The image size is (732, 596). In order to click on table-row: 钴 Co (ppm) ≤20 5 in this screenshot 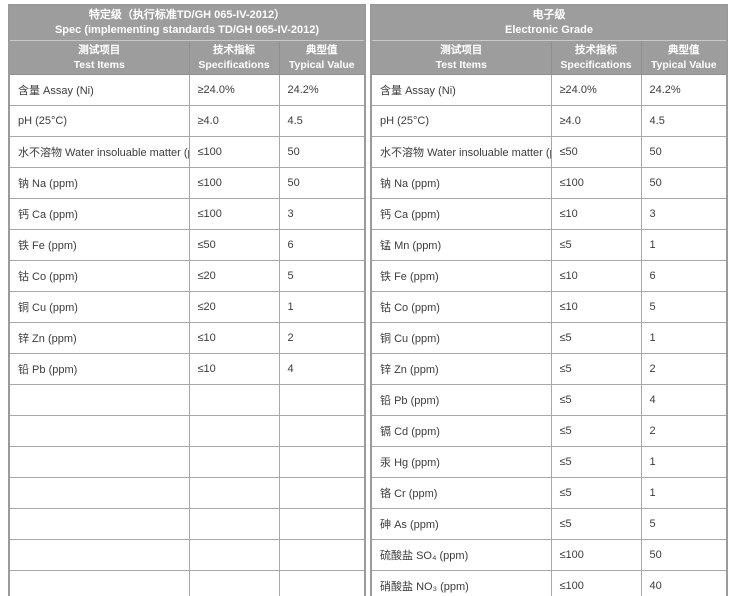, I will do `click(187, 276)`.